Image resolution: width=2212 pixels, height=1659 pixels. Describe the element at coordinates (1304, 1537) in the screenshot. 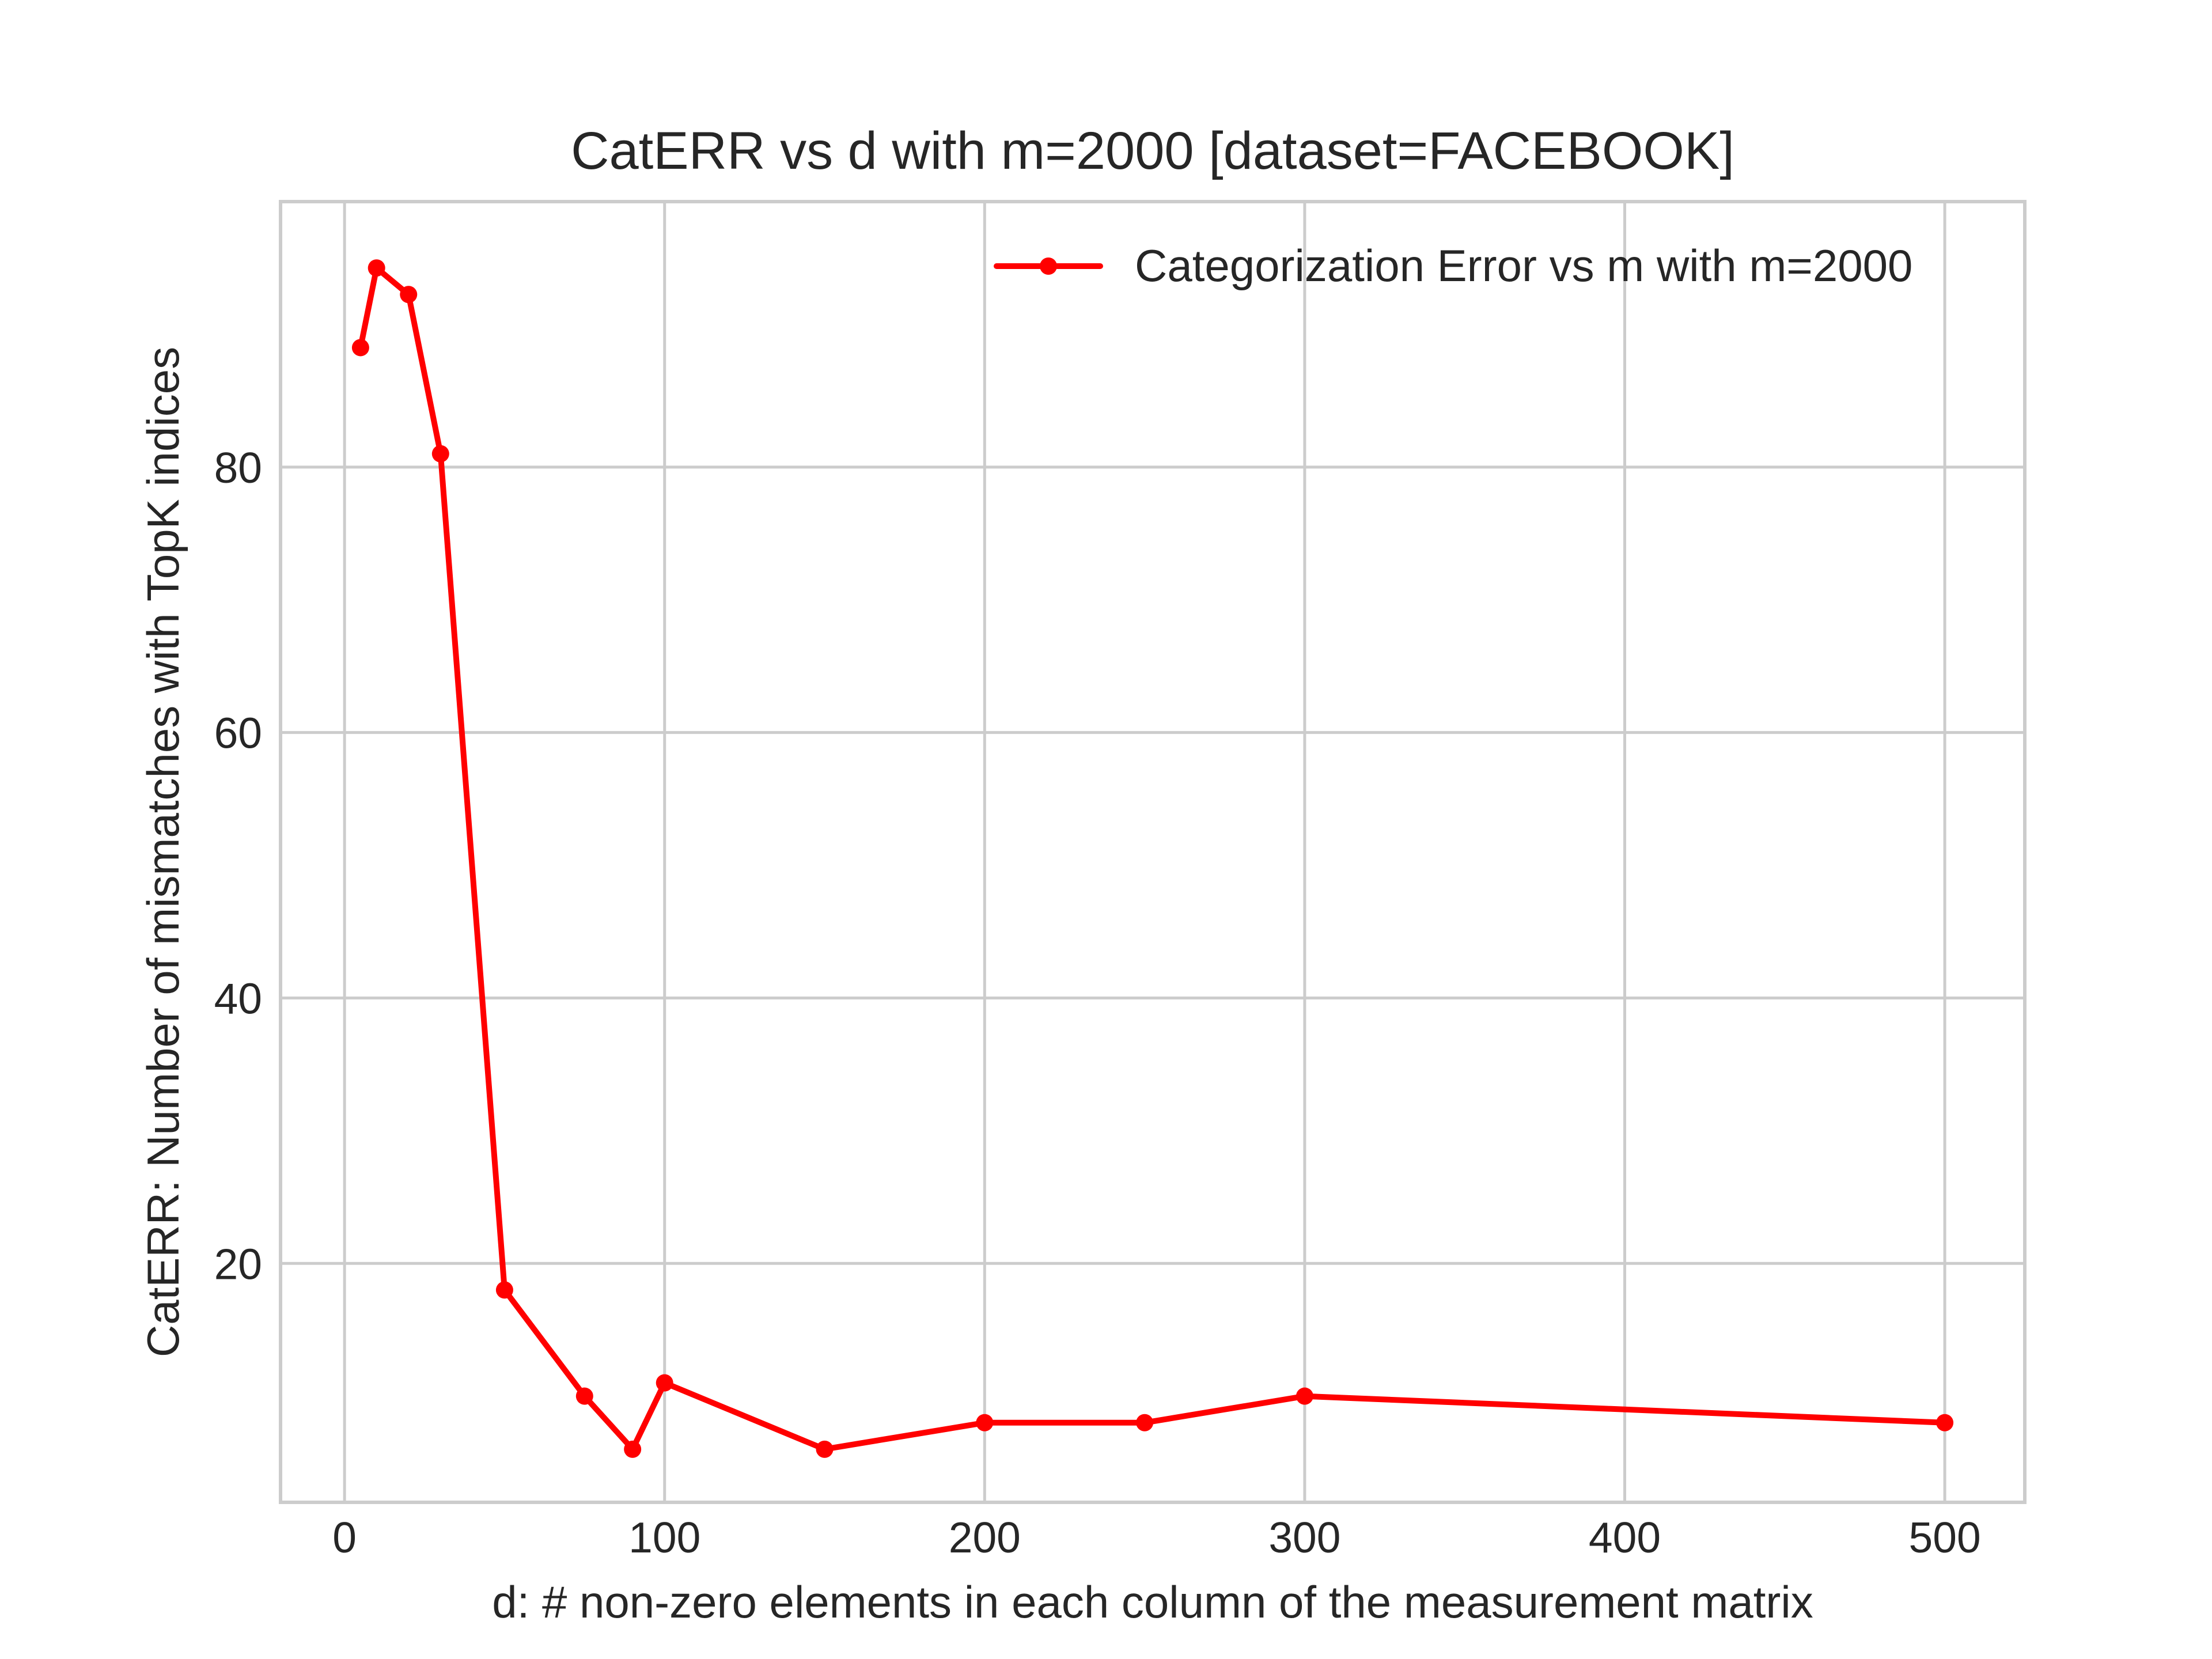

I see `x-tick-label: 300` at that location.